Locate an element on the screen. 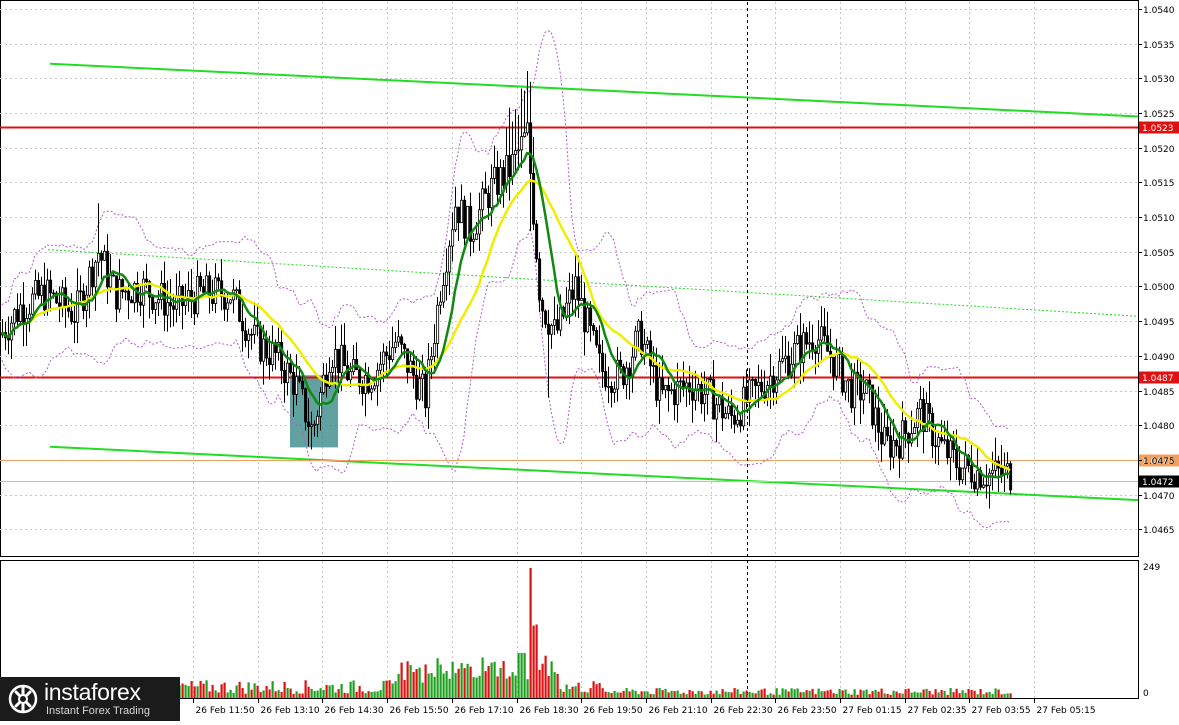 The height and width of the screenshot is (725, 1179). channel-upper is located at coordinates (594, 90).